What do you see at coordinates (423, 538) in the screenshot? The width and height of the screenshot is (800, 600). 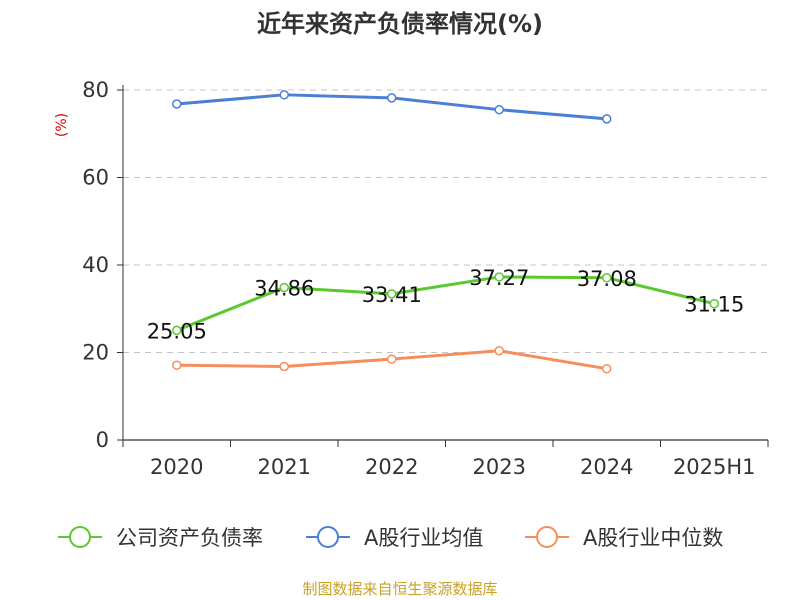 I see `legend-label: A股行业均值` at bounding box center [423, 538].